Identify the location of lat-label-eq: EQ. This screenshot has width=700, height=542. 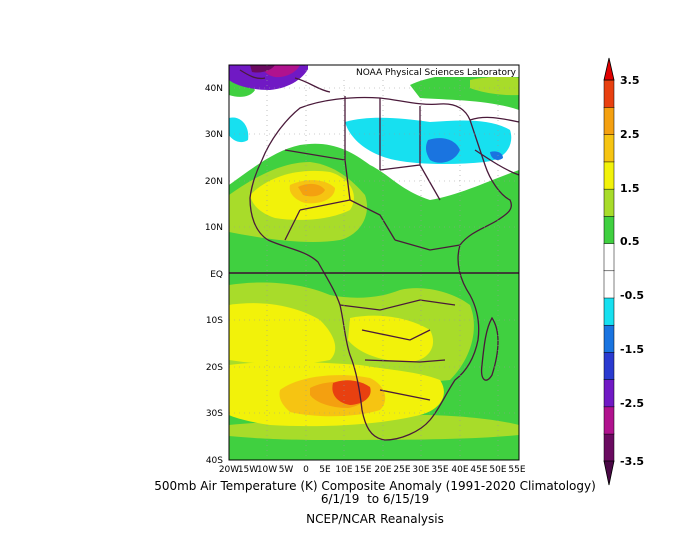
(216, 275).